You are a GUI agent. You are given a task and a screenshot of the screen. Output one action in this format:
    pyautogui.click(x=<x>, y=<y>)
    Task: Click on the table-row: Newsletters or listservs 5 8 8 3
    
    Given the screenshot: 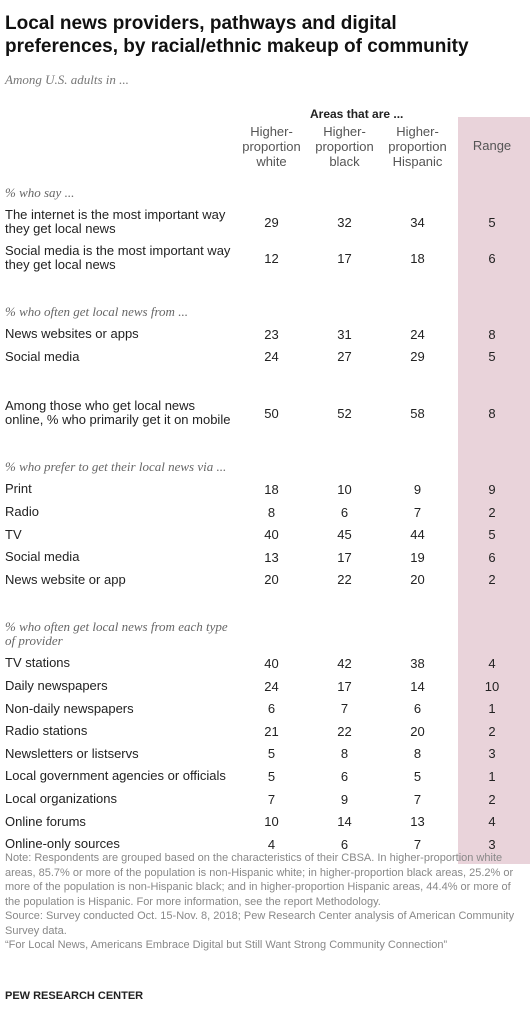 What is the action you would take?
    pyautogui.click(x=268, y=754)
    